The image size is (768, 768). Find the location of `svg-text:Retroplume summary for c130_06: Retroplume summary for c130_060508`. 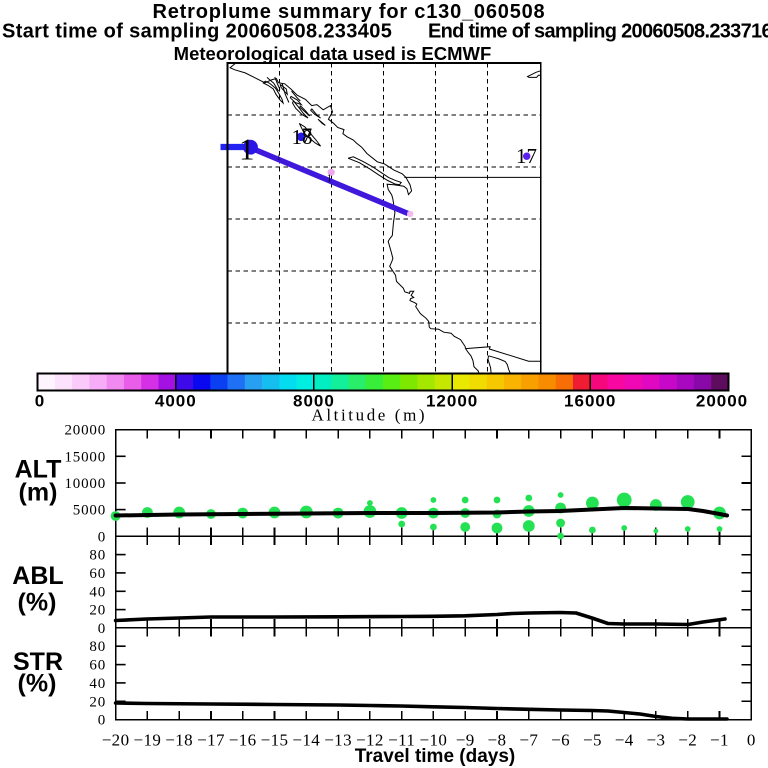

svg-text:Retroplume summary for c130_06: Retroplume summary for c130_060508 is located at coordinates (349, 12).